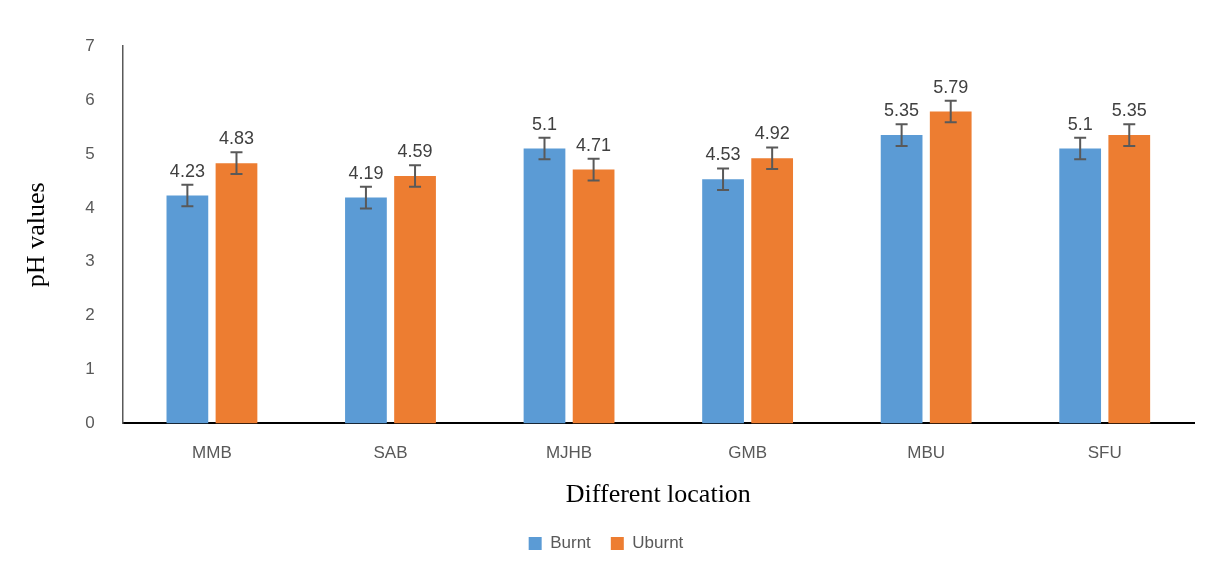  What do you see at coordinates (366, 172) in the screenshot?
I see `data-label: 4.19` at bounding box center [366, 172].